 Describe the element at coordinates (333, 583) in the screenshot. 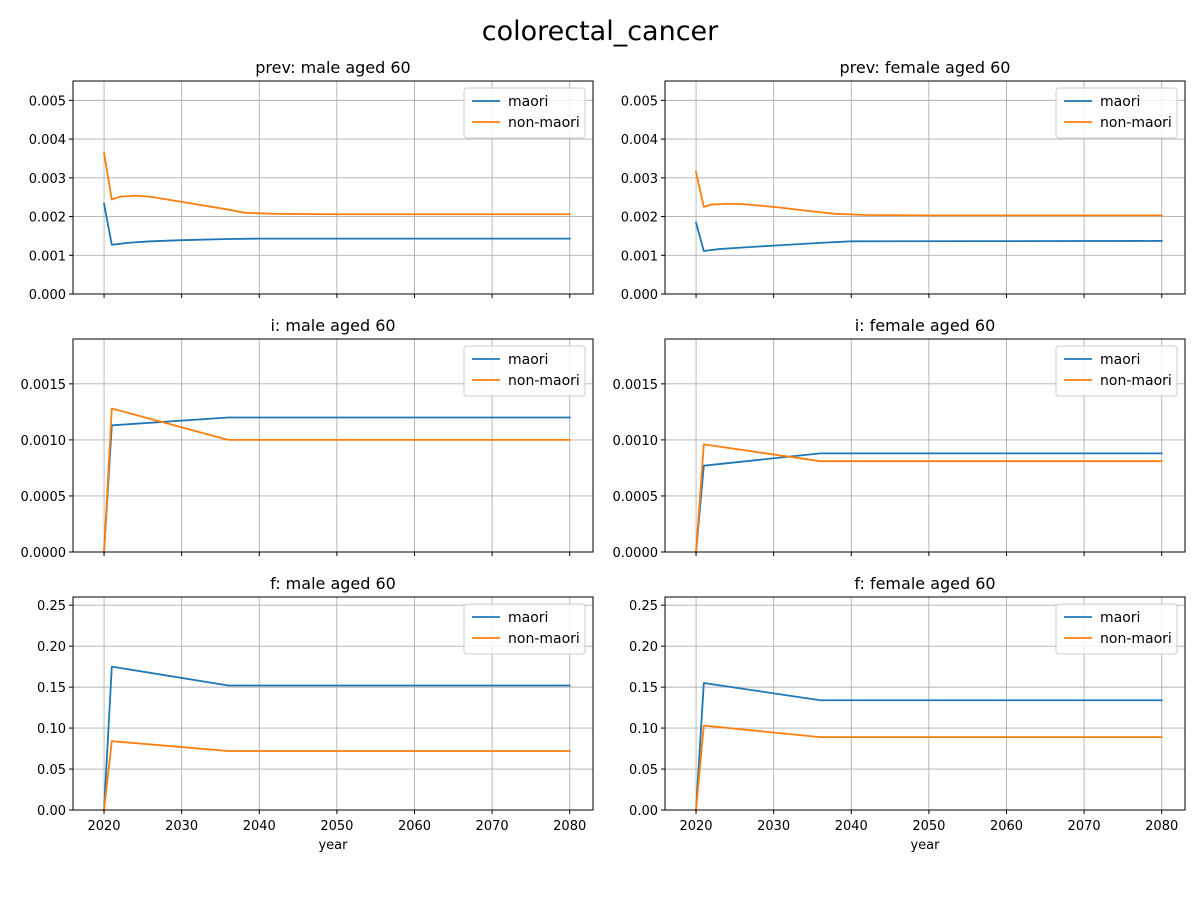

I see `subplot-title: f: male aged 60` at that location.